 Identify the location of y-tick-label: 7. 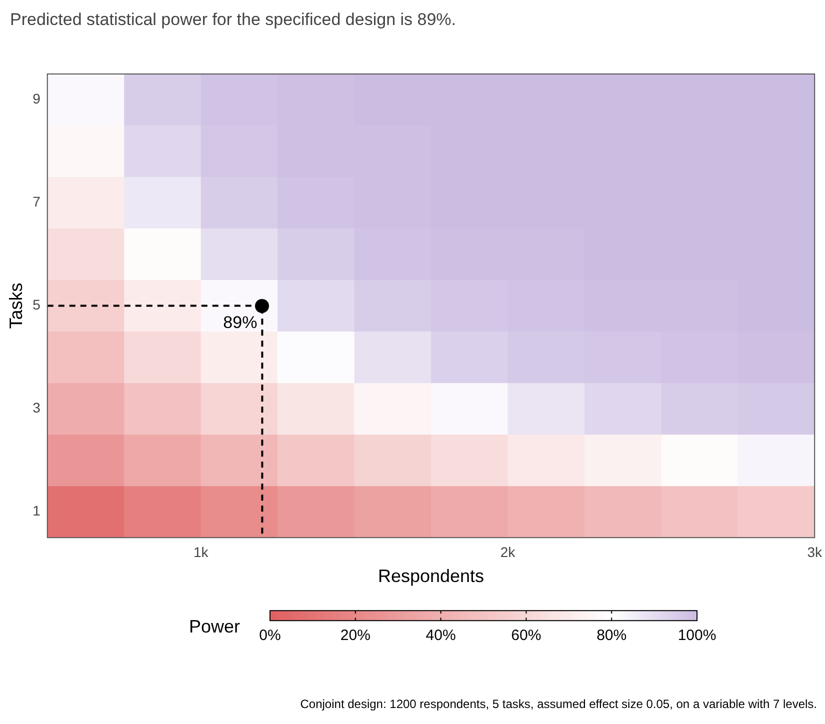
(36, 202).